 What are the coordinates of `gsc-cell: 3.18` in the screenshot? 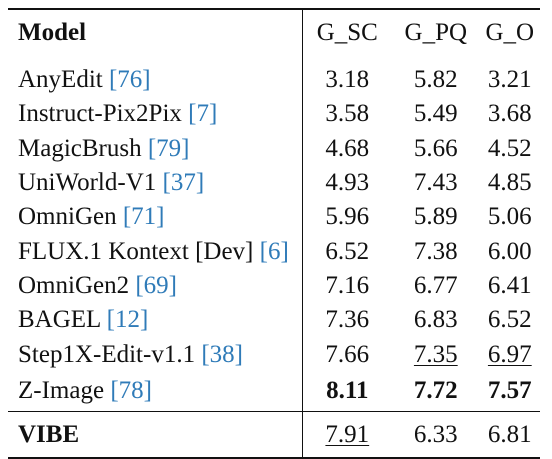 It's located at (347, 80).